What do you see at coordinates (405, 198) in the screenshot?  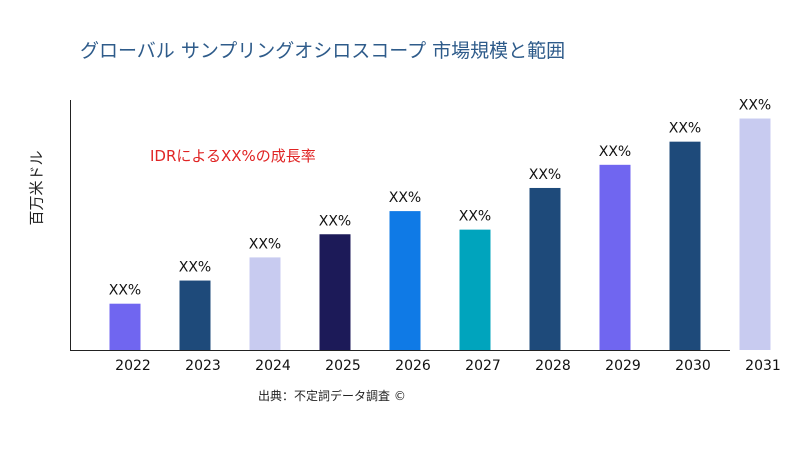 I see `data-label-2026: XX%` at bounding box center [405, 198].